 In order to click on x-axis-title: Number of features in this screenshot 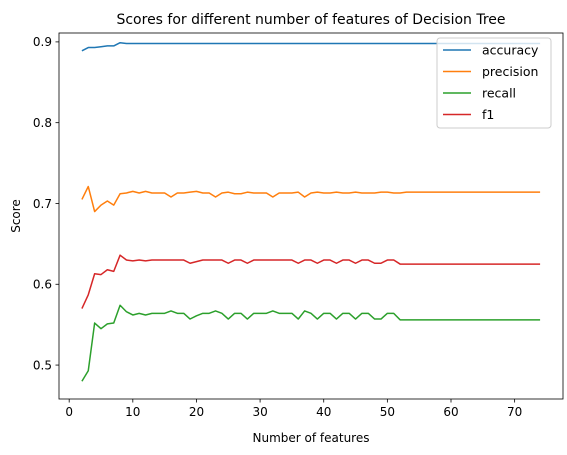, I will do `click(311, 438)`.